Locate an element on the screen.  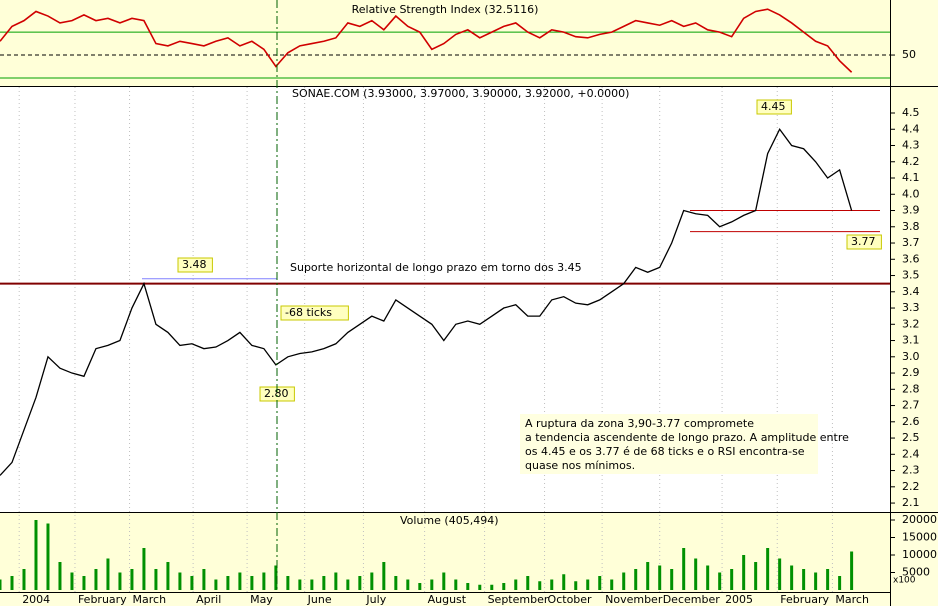
annotation: 2.80 is located at coordinates (276, 393).